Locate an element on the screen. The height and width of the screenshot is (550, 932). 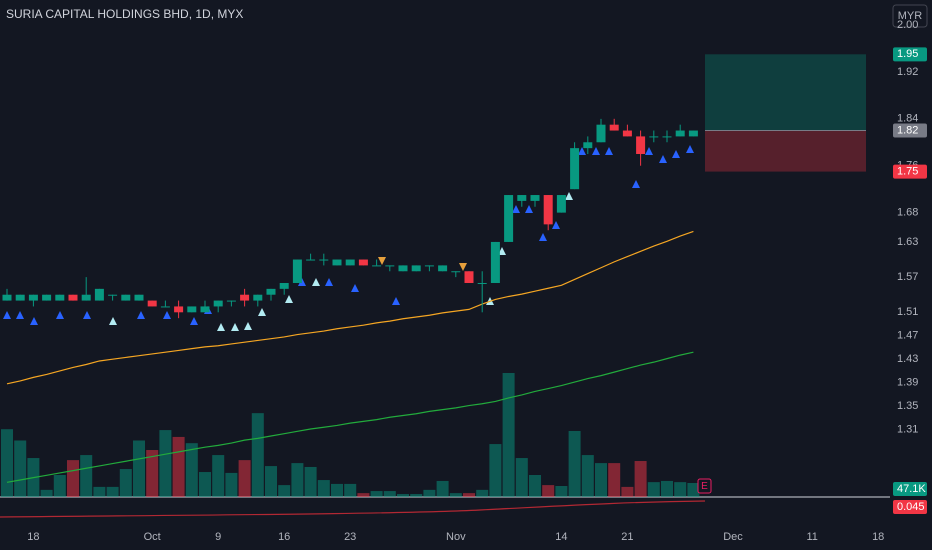
x-tick-label: 11 is located at coordinates (811, 537).